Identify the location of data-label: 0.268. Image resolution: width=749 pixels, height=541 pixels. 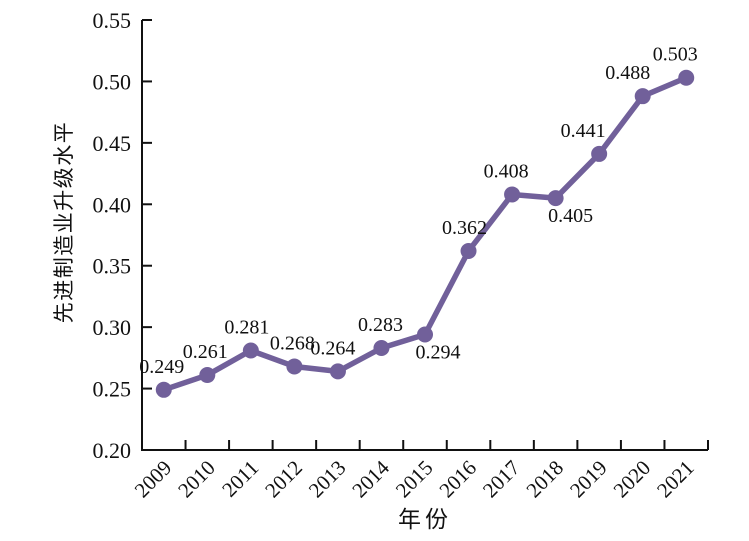
(292, 343).